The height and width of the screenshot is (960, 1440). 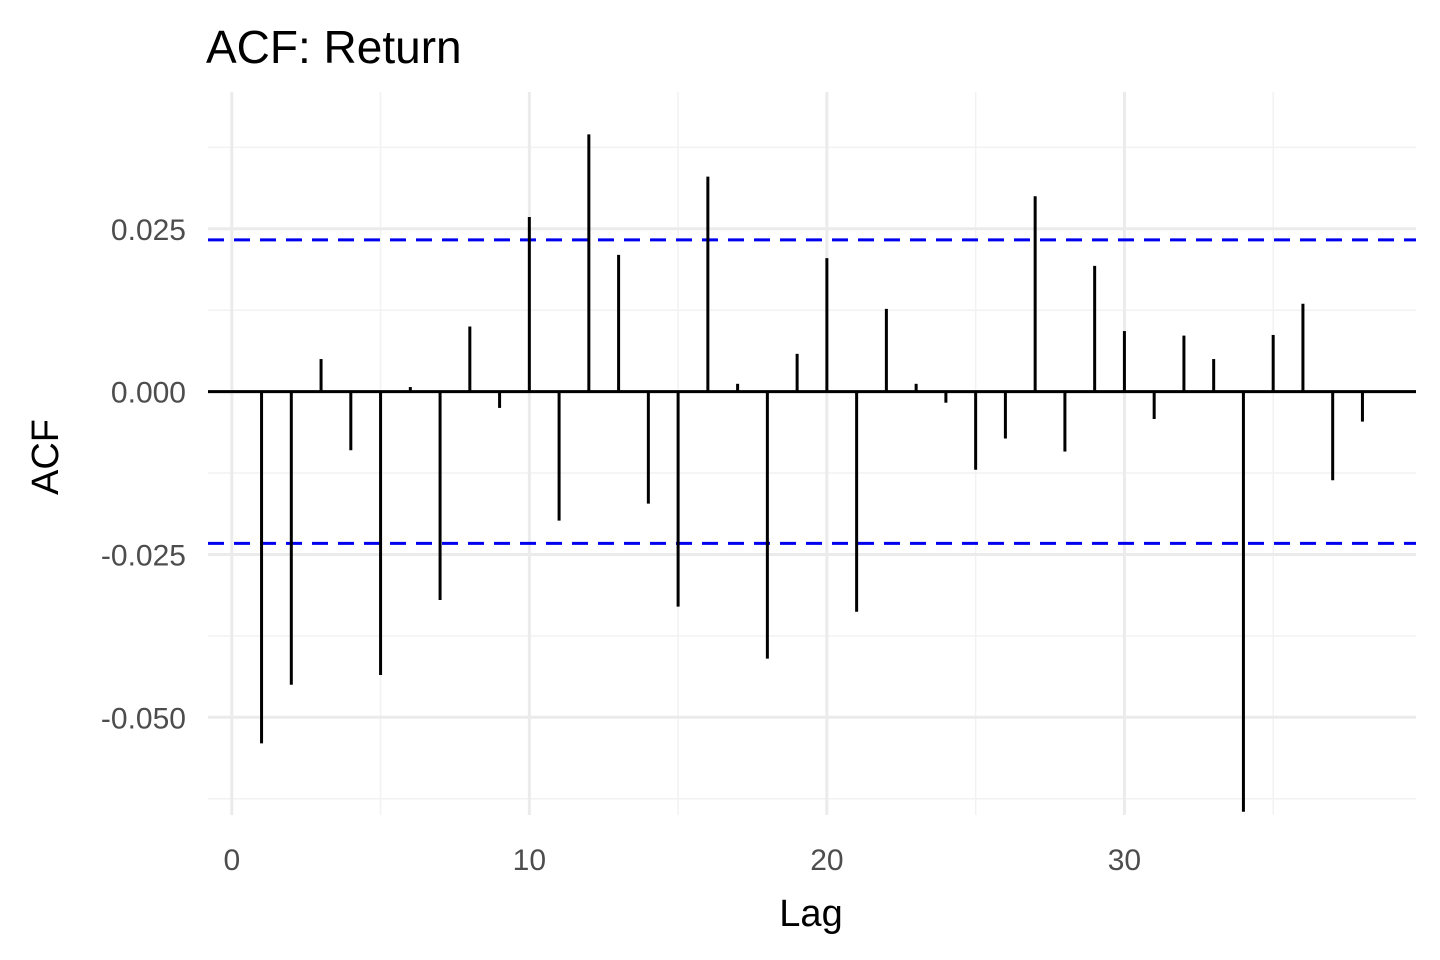 What do you see at coordinates (143, 718) in the screenshot?
I see `y-tick-label: -0.050` at bounding box center [143, 718].